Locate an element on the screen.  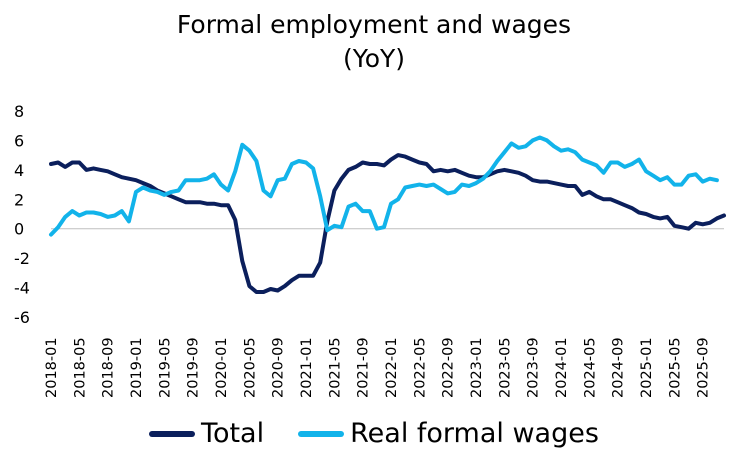
x-tick-label: 2018-01 is located at coordinates (52, 367).